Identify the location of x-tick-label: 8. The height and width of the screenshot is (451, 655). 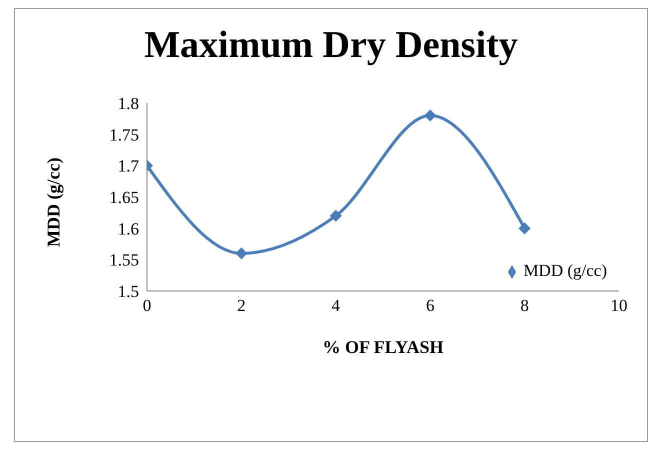
(524, 306).